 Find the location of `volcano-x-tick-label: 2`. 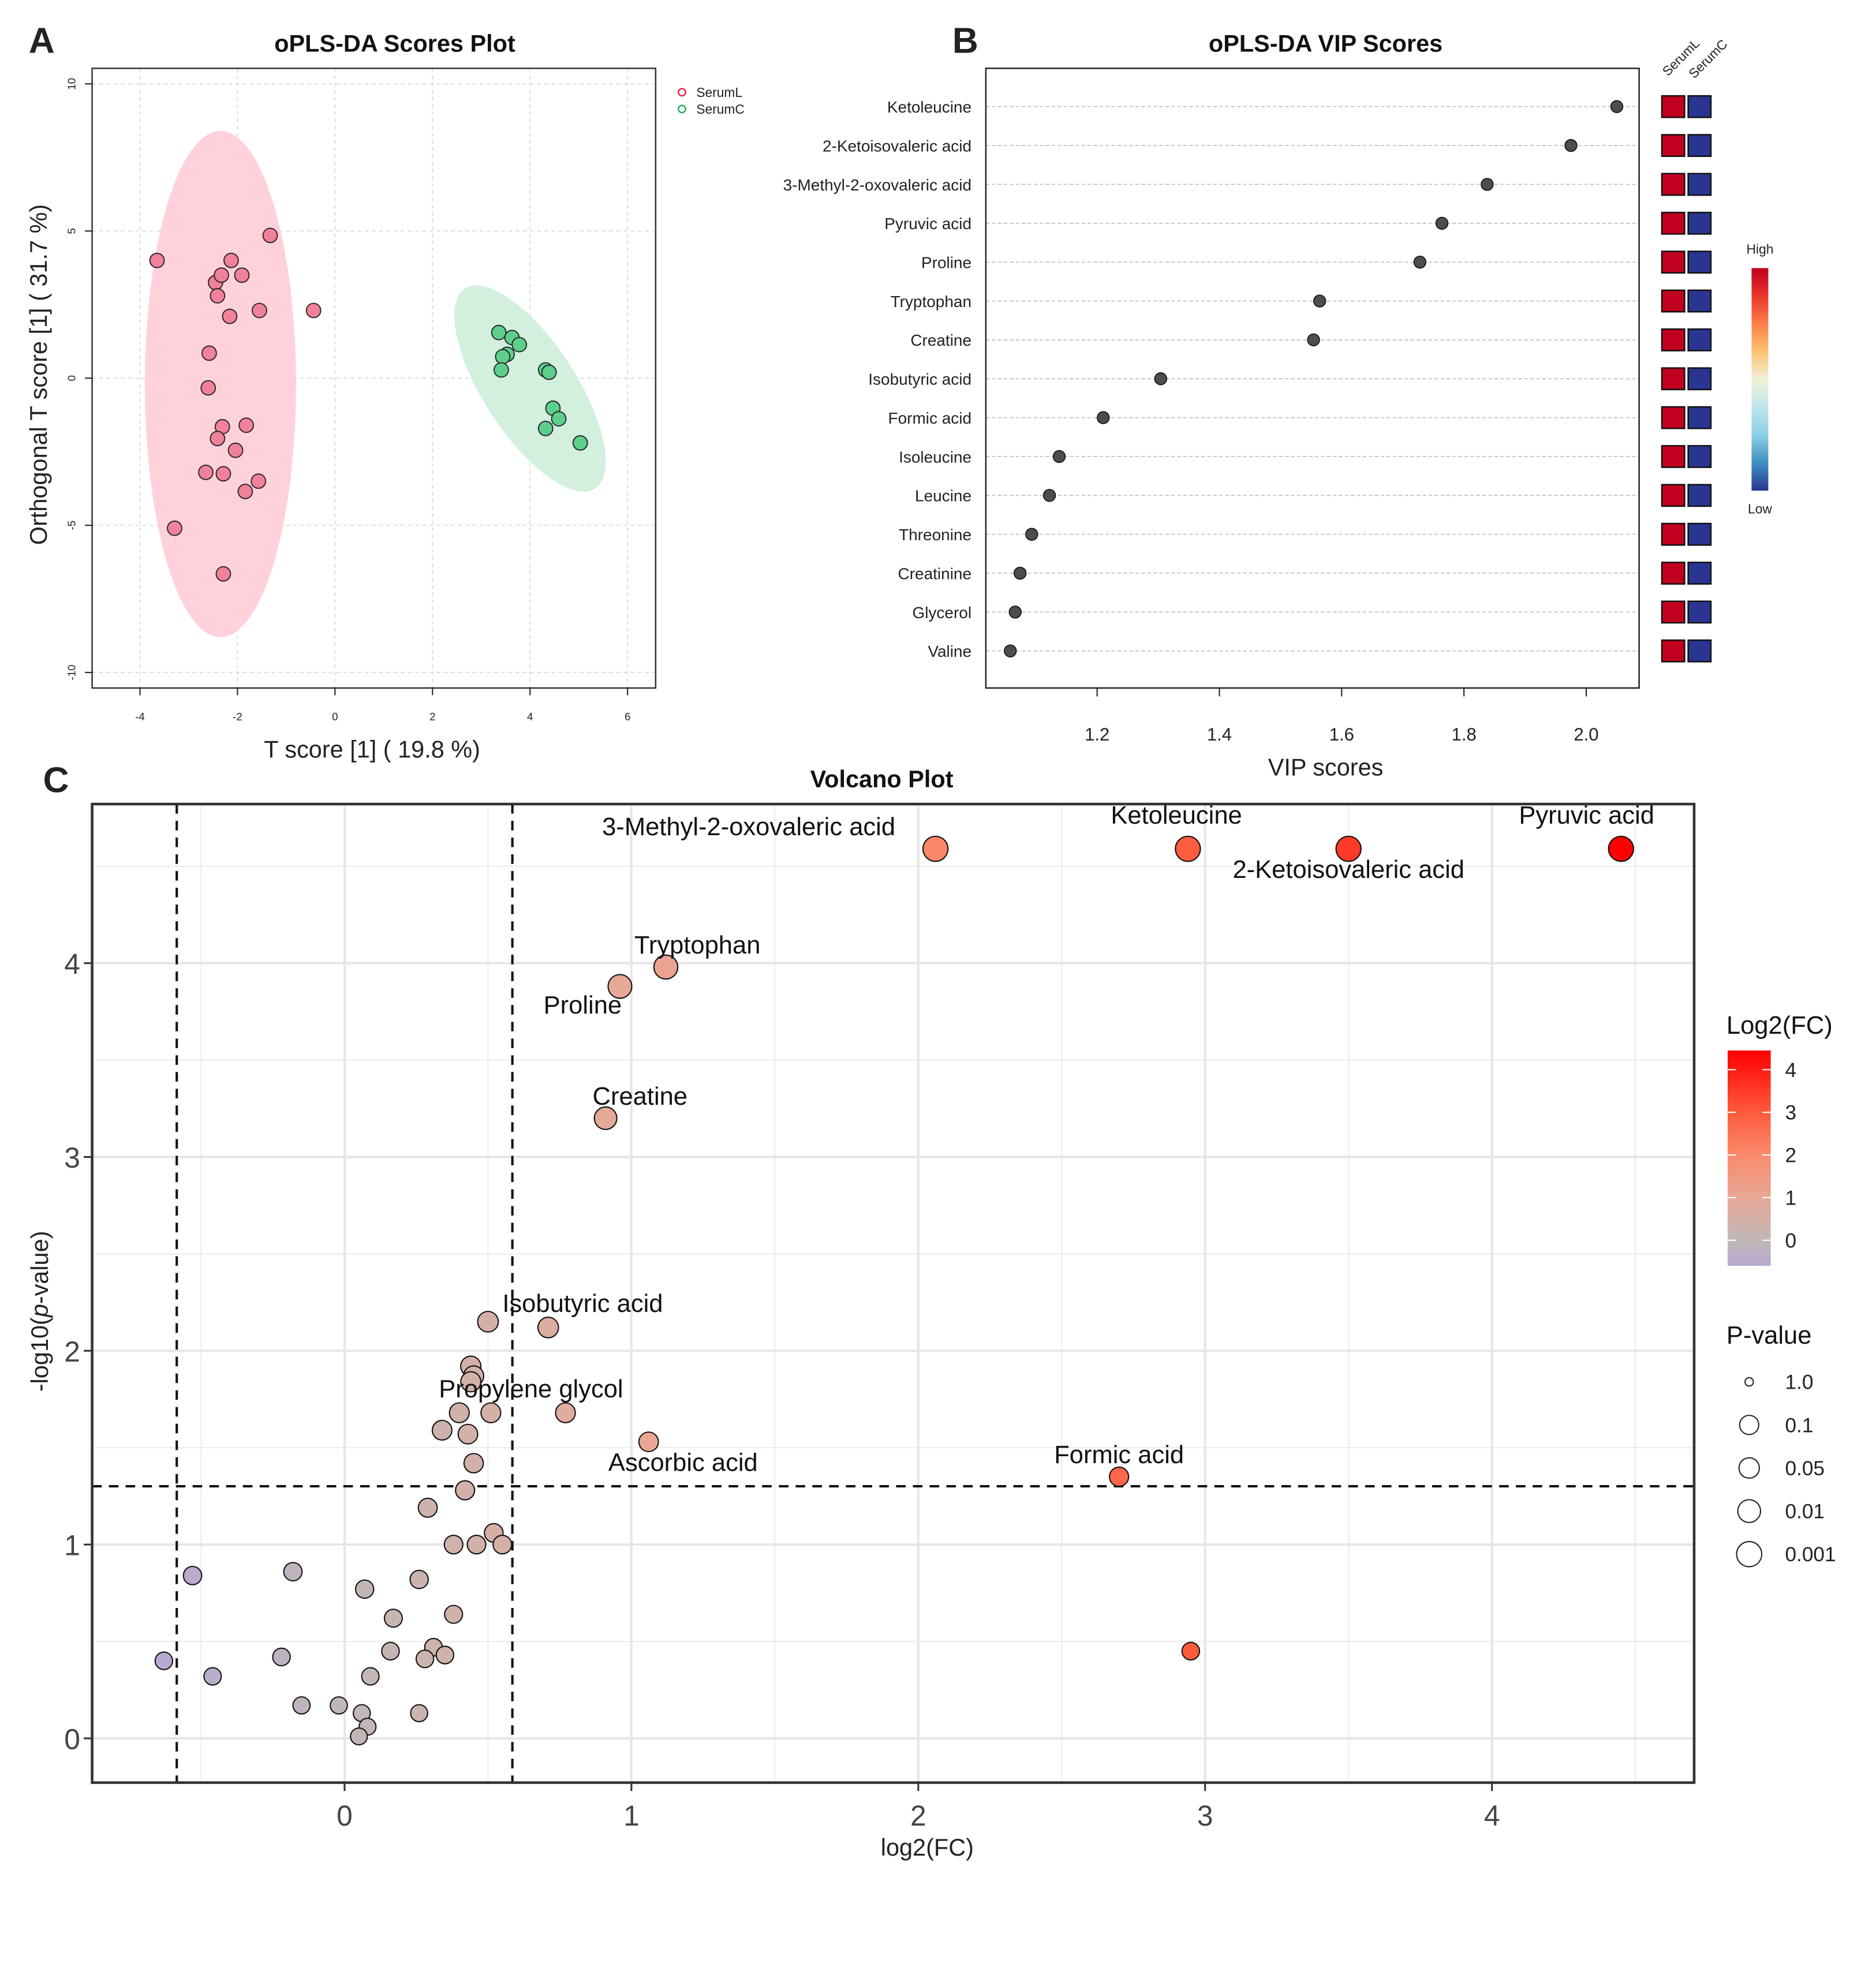

volcano-x-tick-label: 2 is located at coordinates (918, 1816).